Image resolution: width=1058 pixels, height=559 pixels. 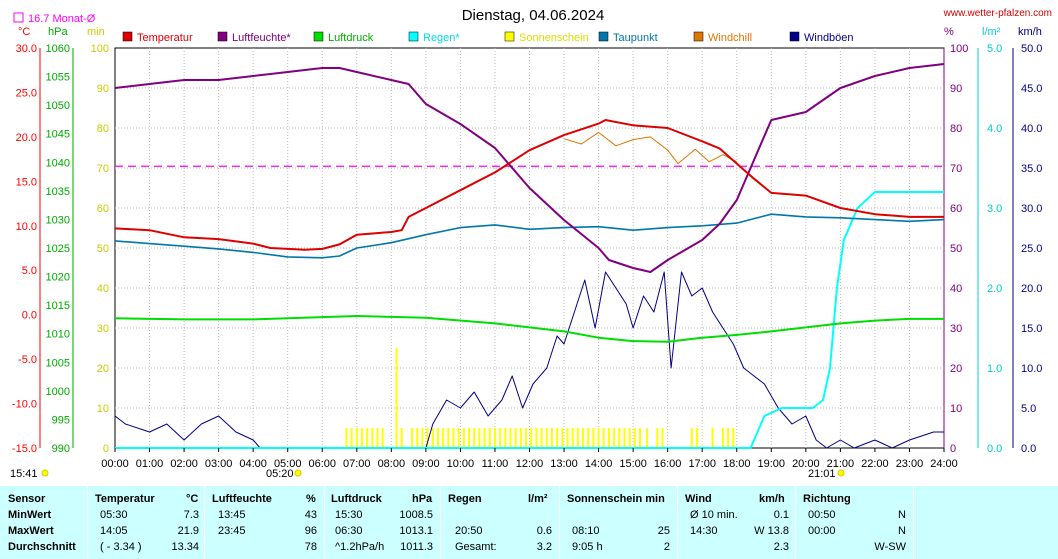 I want to click on x-tick: 09:00, so click(x=426, y=464).